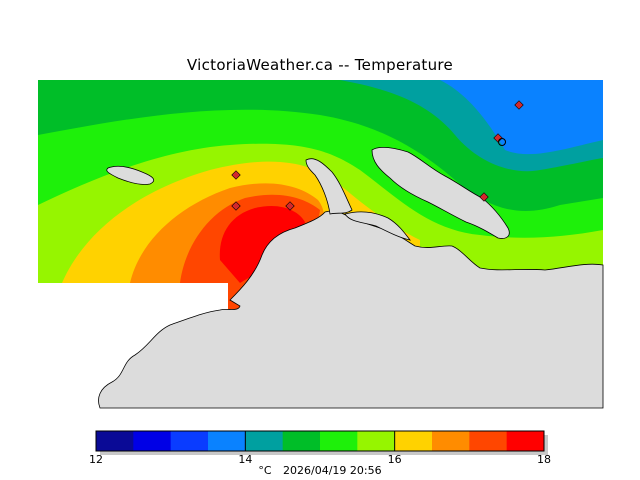 Image resolution: width=640 pixels, height=480 pixels. I want to click on legend-unit: °C, so click(265, 470).